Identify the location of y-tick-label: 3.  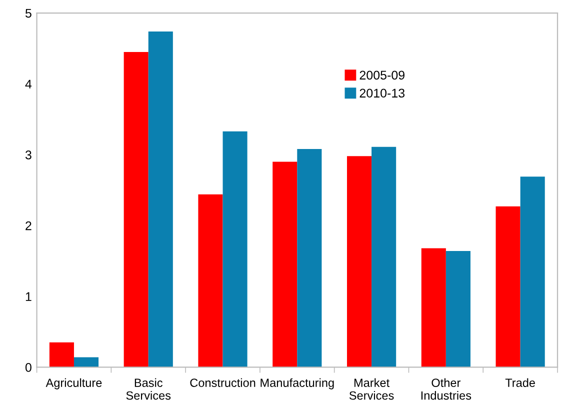
(28, 155).